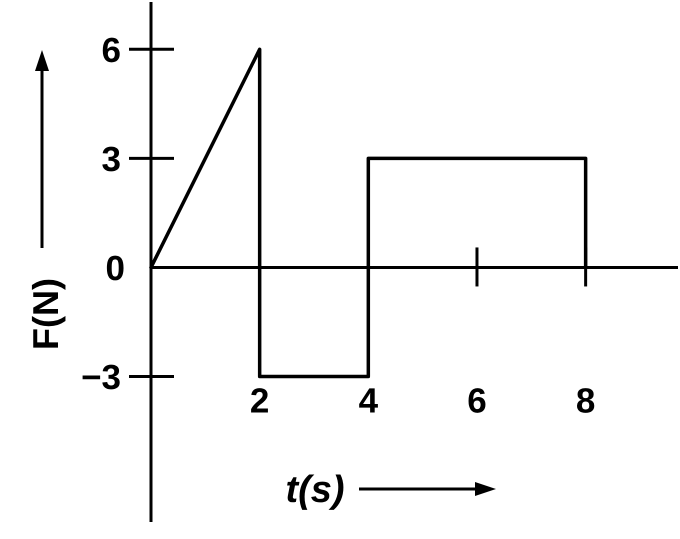  I want to click on x-tick-label: 4, so click(368, 401).